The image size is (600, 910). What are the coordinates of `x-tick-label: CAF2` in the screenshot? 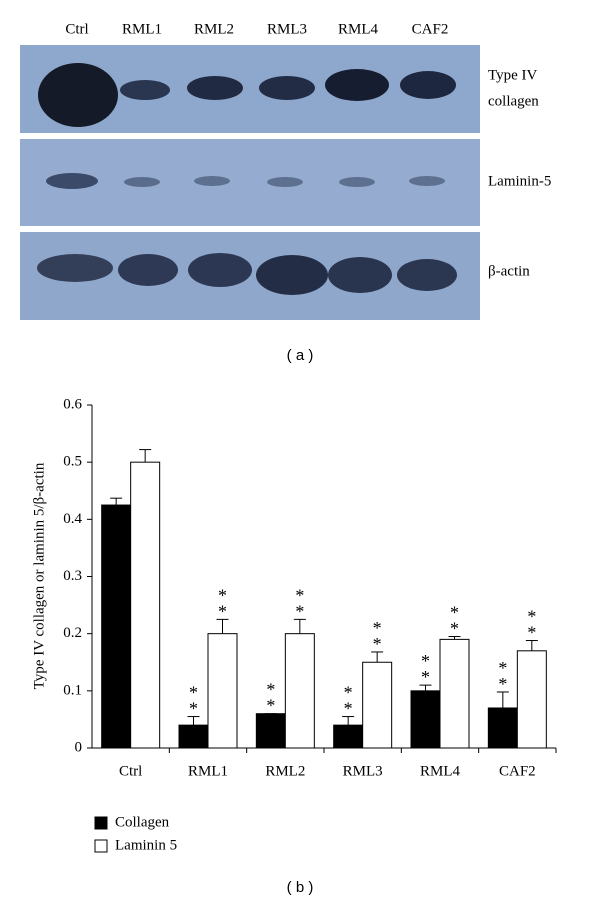 It's located at (517, 771).